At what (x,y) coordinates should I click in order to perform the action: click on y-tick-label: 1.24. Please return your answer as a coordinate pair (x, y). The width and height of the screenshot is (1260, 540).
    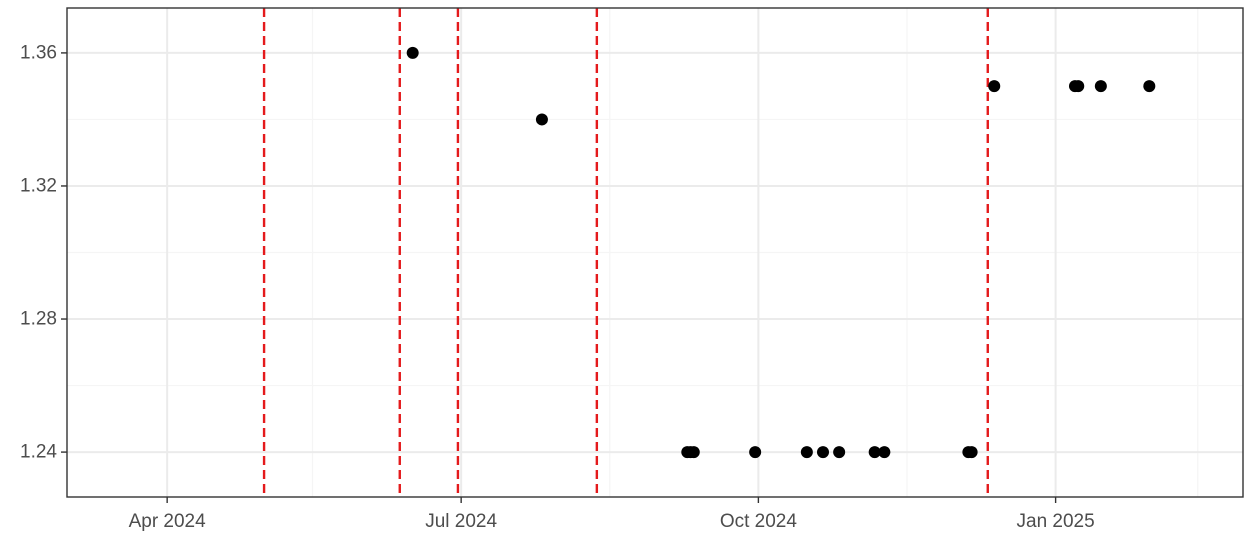
    Looking at the image, I should click on (38, 452).